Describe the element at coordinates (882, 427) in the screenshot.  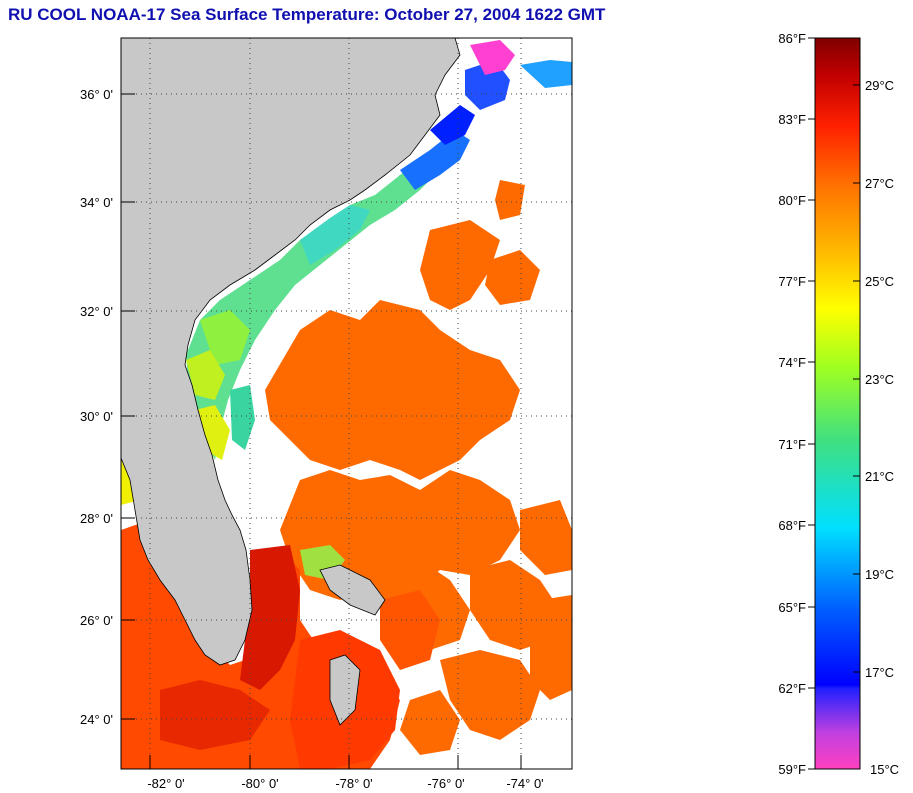
I see `colorbar-celsius-labels: 29°C 27°C 25°C 23°C 21°C 19°C 17°C 15°C` at that location.